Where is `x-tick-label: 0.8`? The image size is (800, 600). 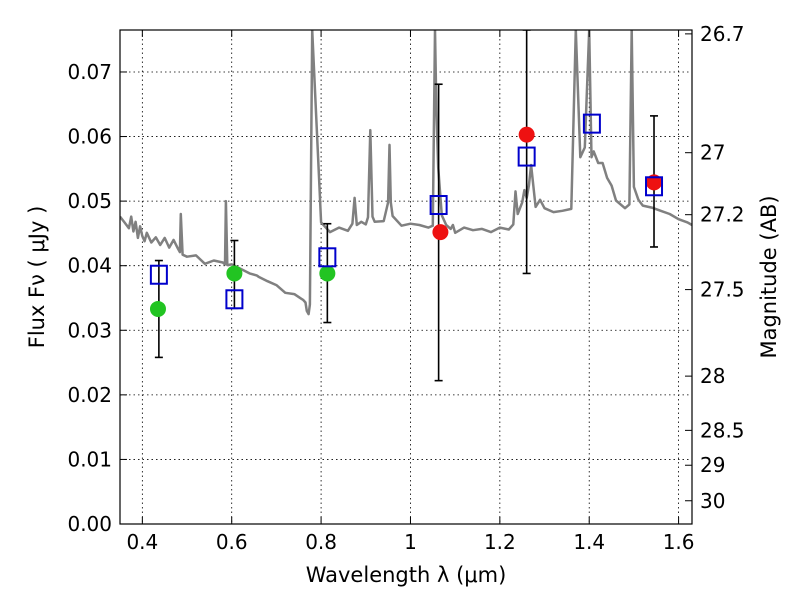 x-tick-label: 0.8 is located at coordinates (321, 542).